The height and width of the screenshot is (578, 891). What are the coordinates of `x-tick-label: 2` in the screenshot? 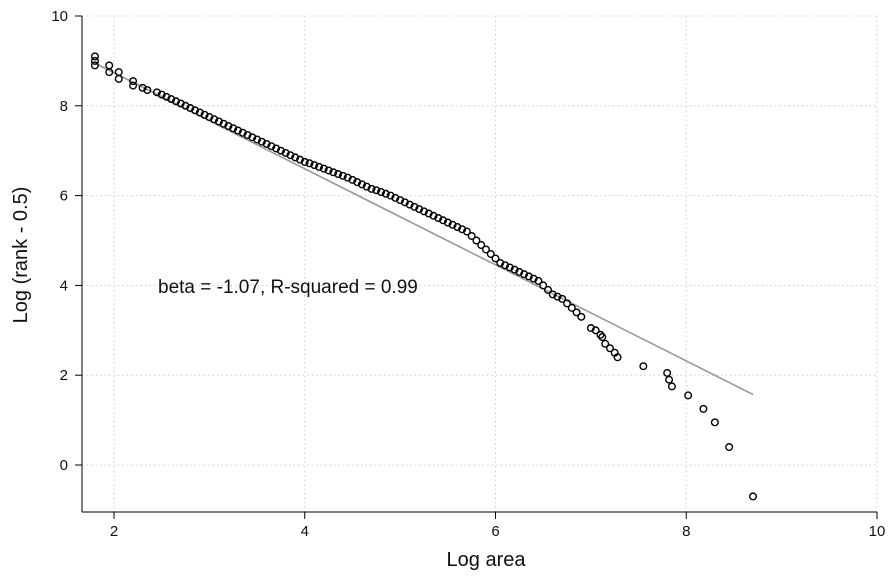 It's located at (114, 531).